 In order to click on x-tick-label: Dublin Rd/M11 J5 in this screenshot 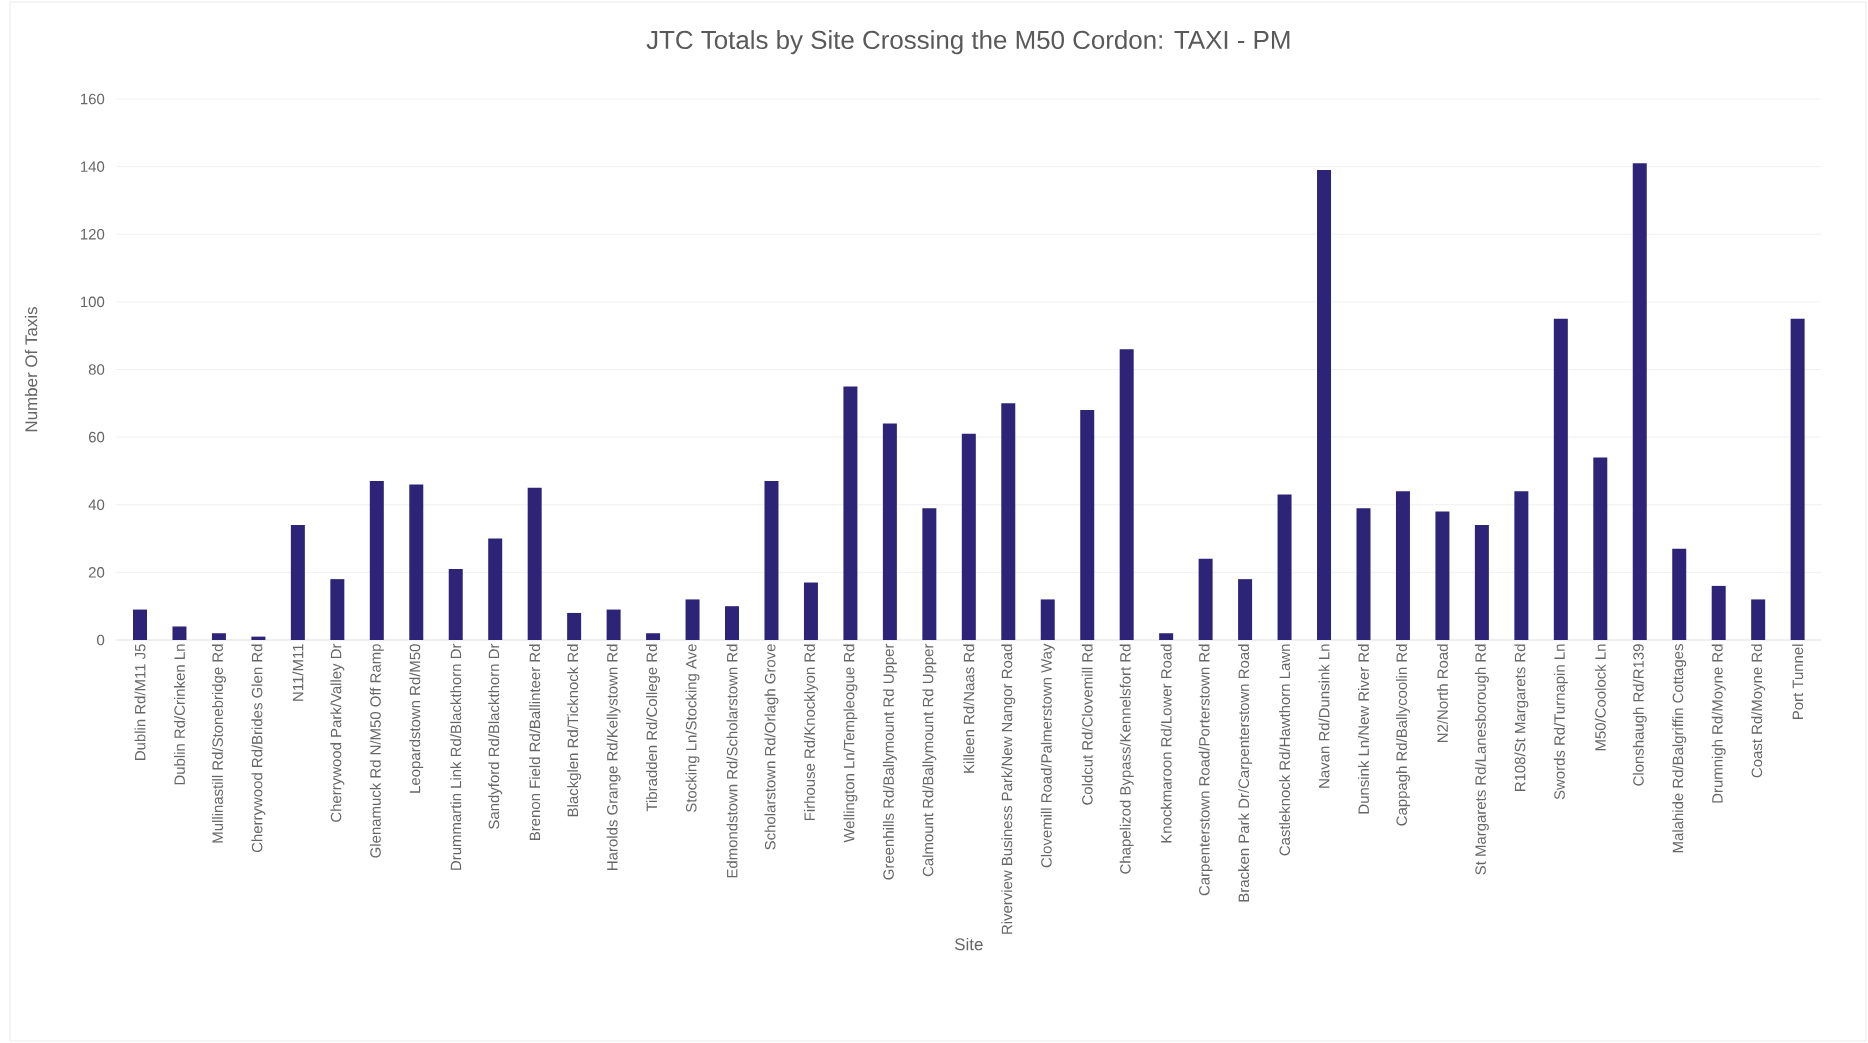, I will do `click(140, 702)`.